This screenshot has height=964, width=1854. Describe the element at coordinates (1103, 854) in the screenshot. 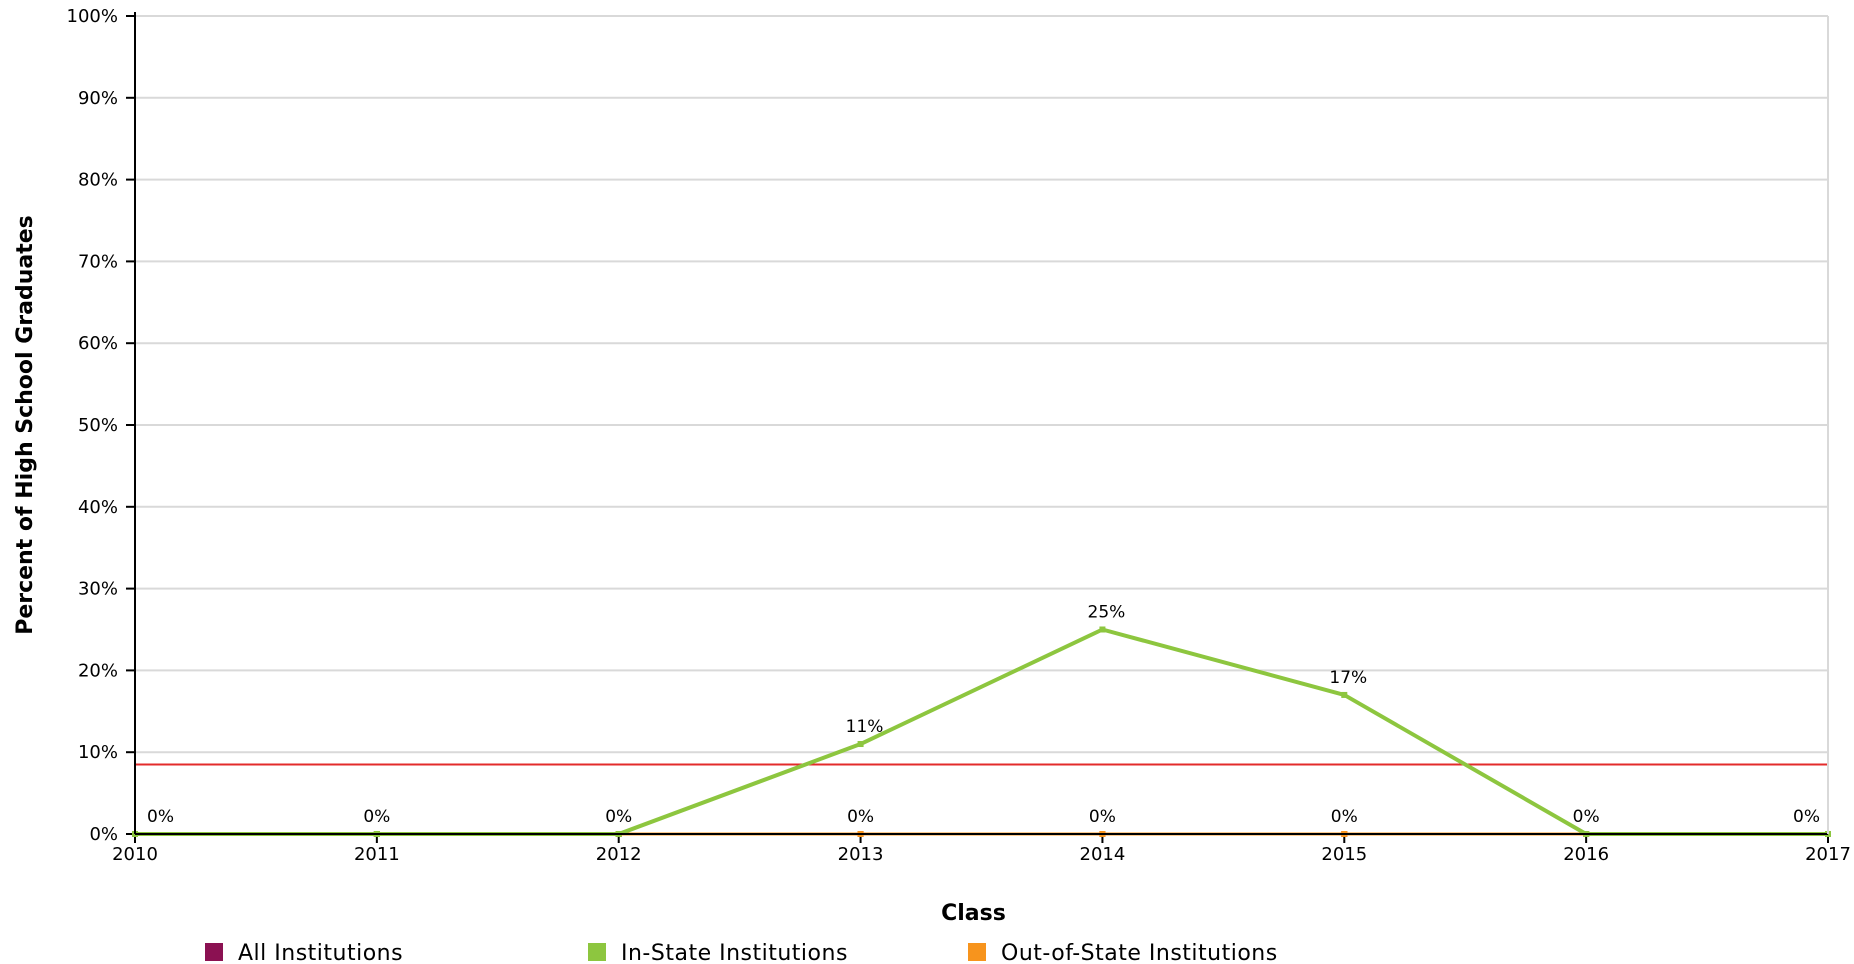

I see `x-tick-label: 2014` at that location.